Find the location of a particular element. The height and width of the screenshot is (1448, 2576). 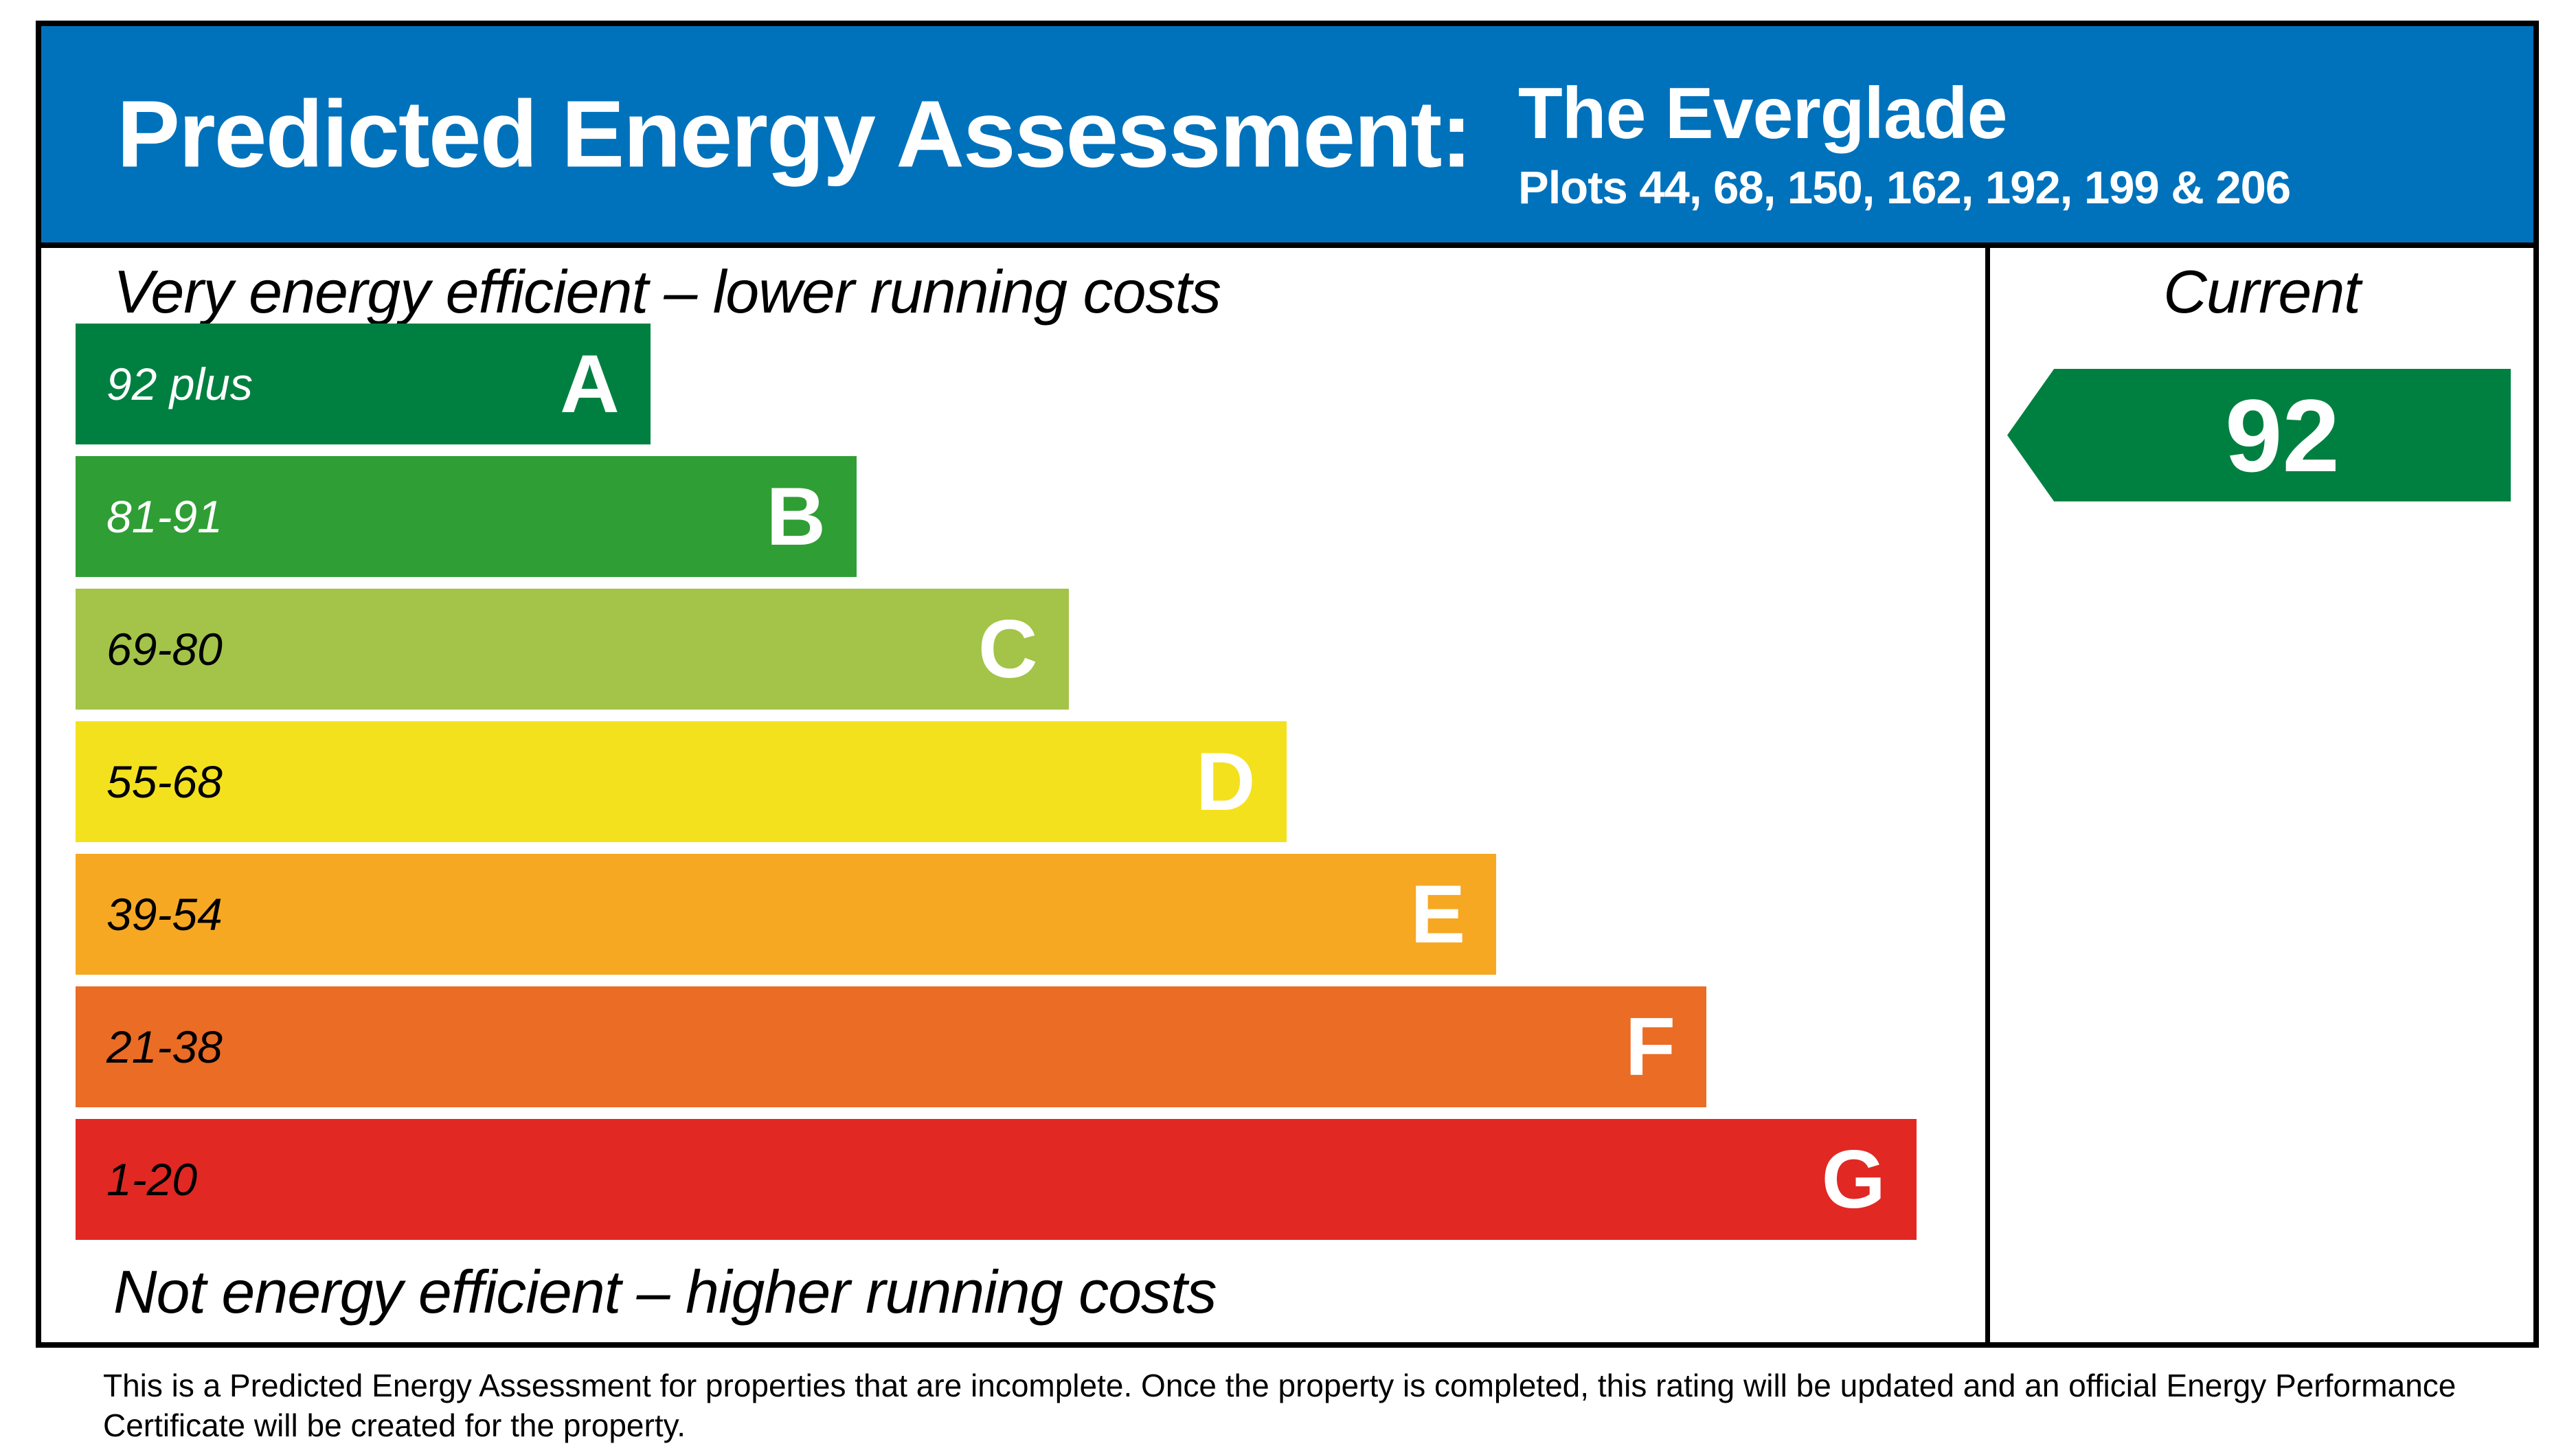

band-row-f: 21-38 F is located at coordinates (891, 1046).